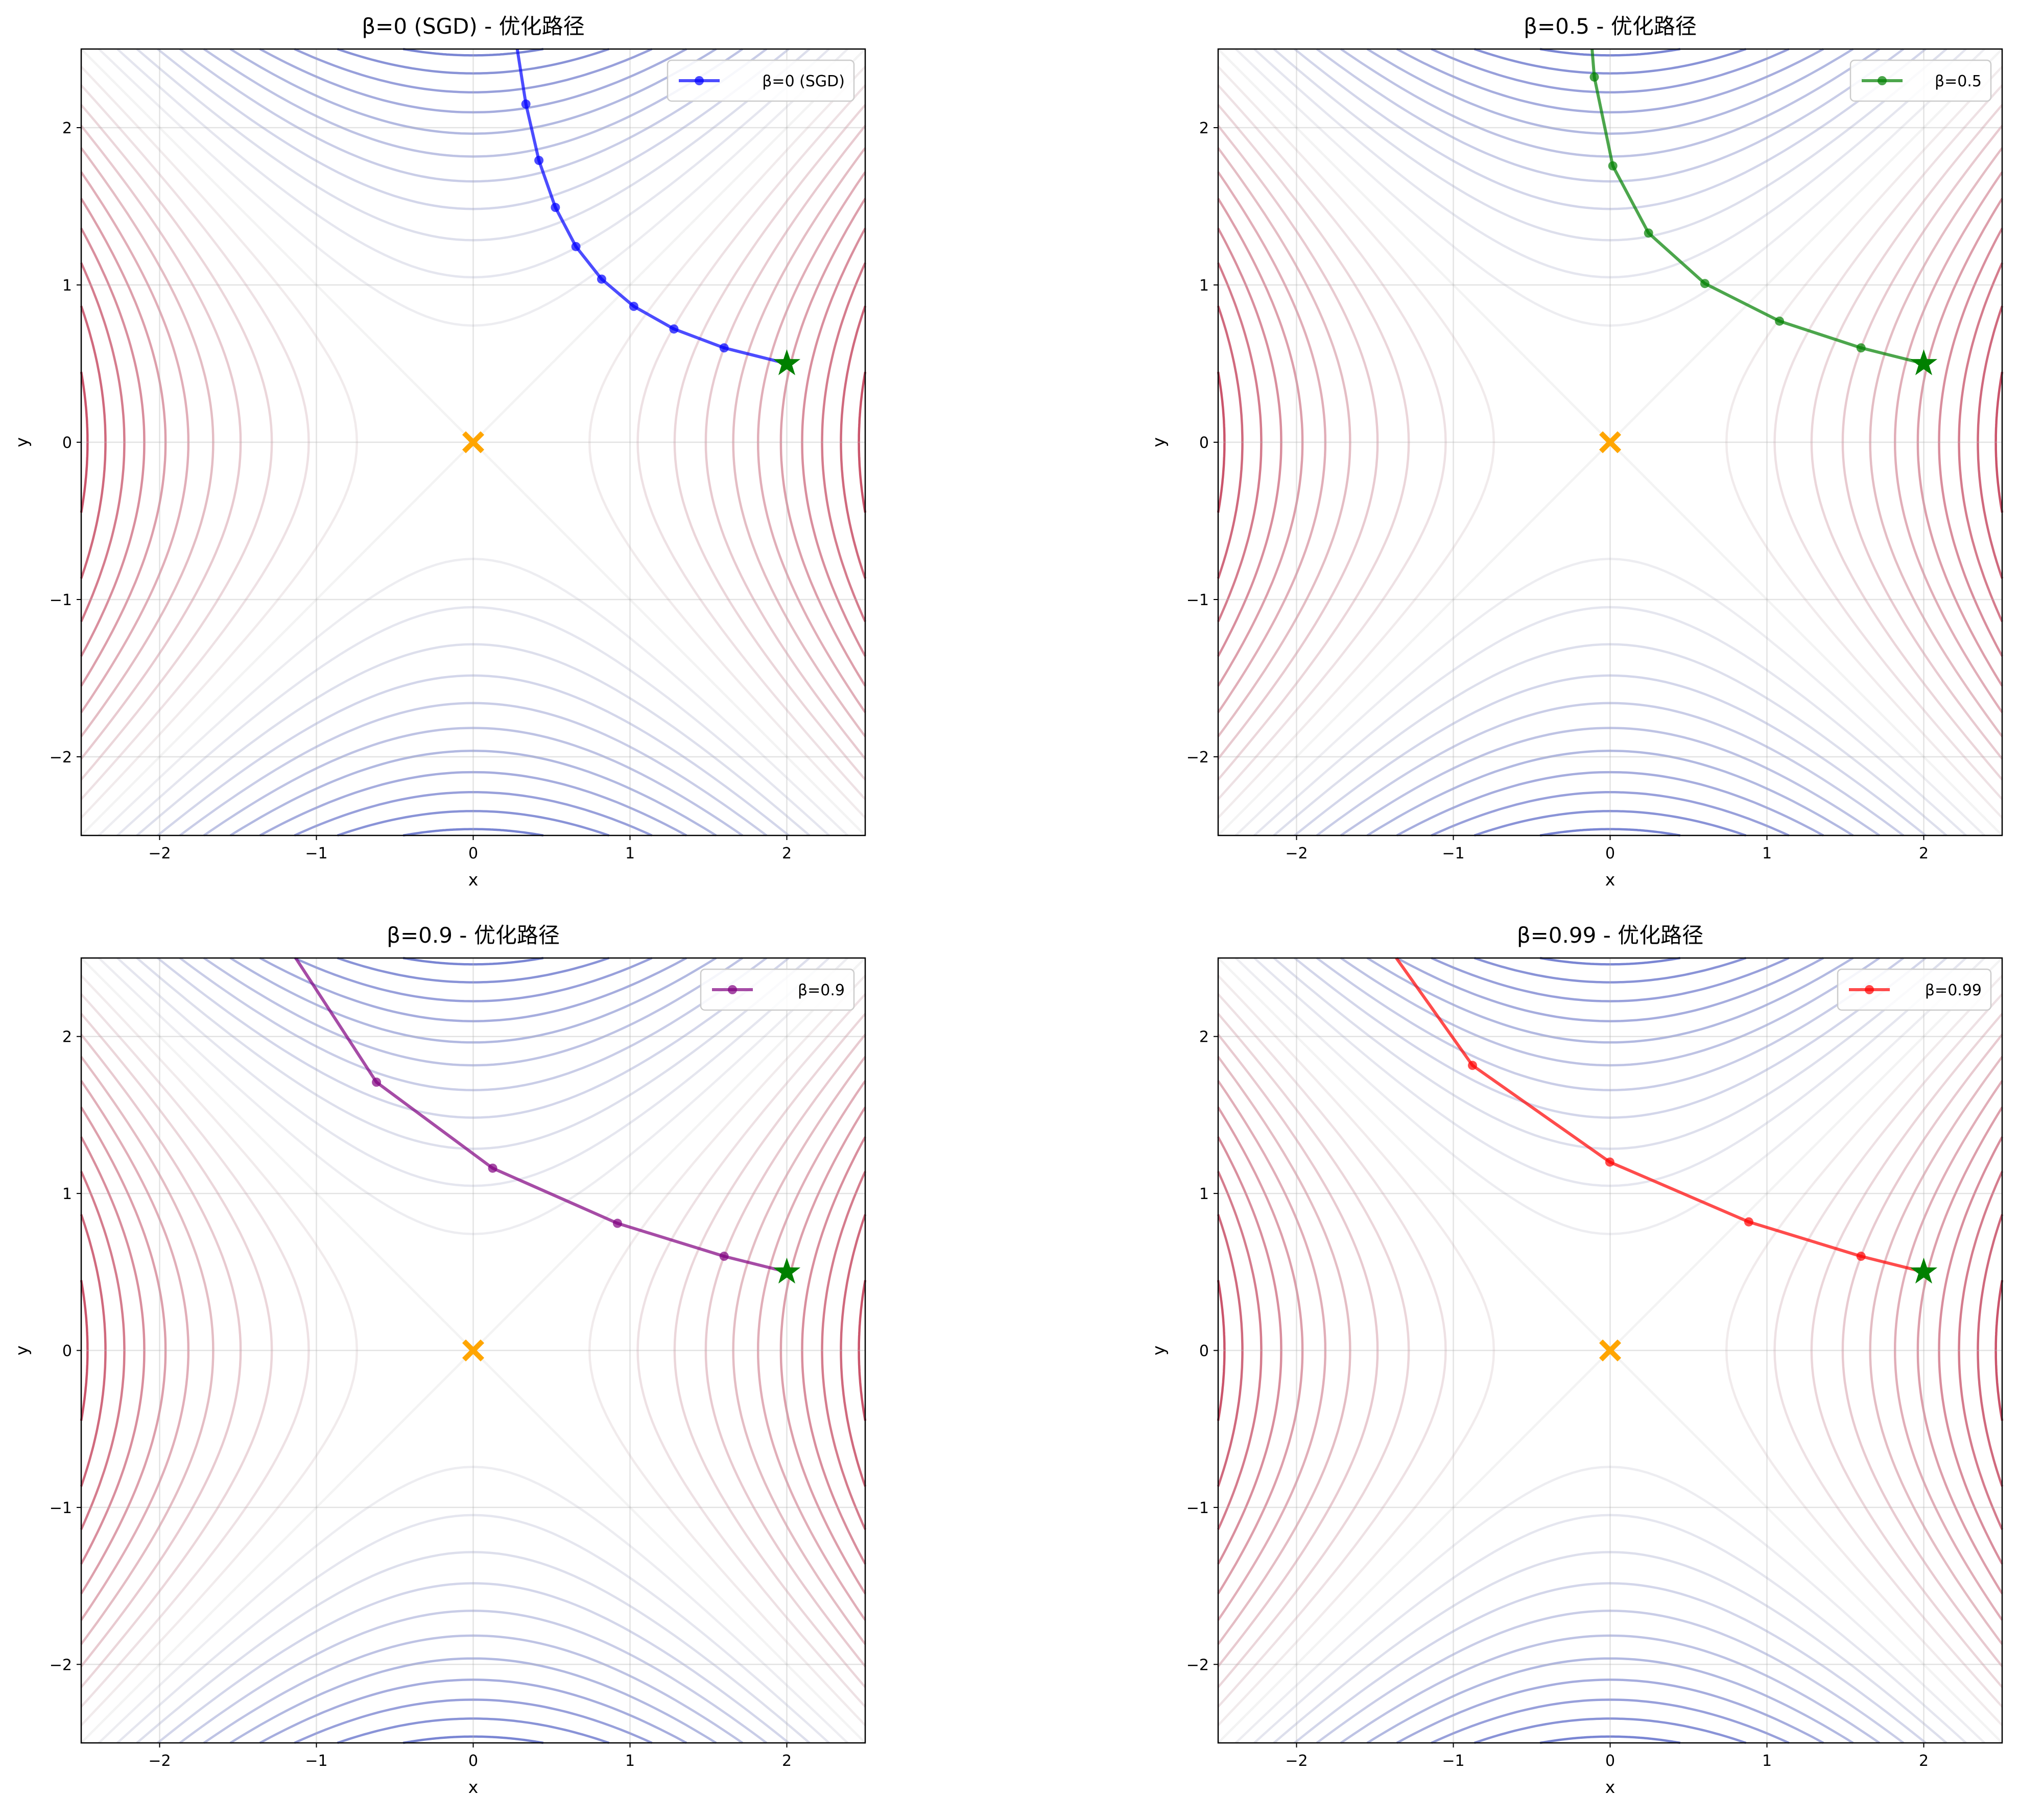 The height and width of the screenshot is (1820, 2019). Describe the element at coordinates (1204, 1037) in the screenshot. I see `y-tick-label: 2` at that location.